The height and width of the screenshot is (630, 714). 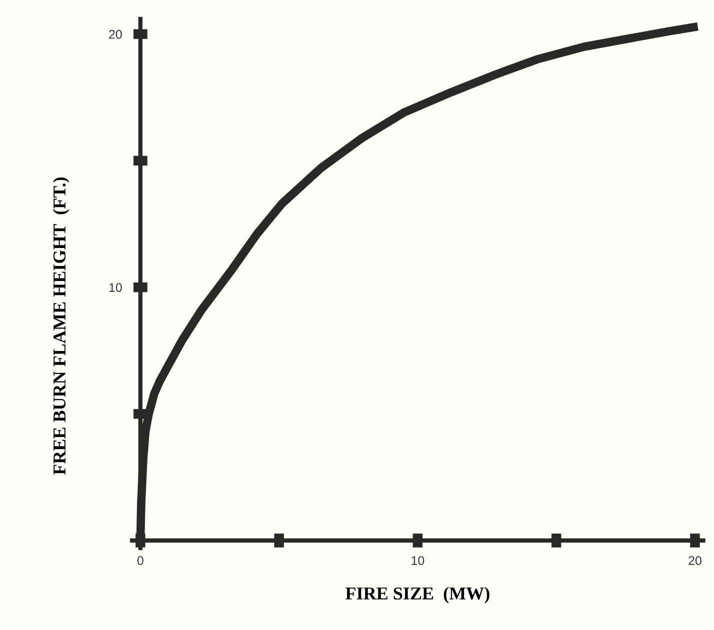 I want to click on x-tick-label: 10, so click(x=418, y=560).